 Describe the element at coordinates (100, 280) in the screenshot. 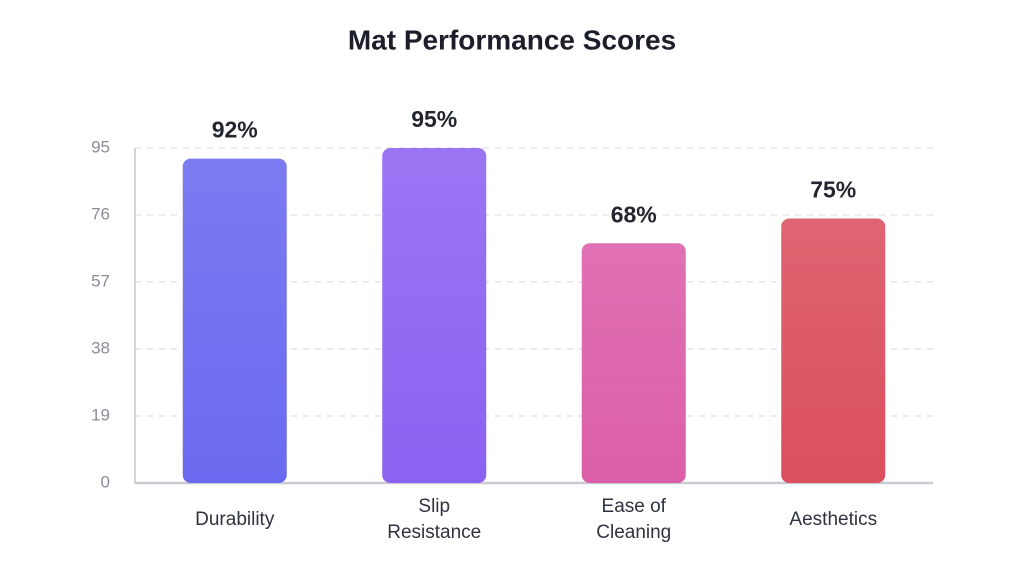

I see `y-tick-label: 57` at that location.